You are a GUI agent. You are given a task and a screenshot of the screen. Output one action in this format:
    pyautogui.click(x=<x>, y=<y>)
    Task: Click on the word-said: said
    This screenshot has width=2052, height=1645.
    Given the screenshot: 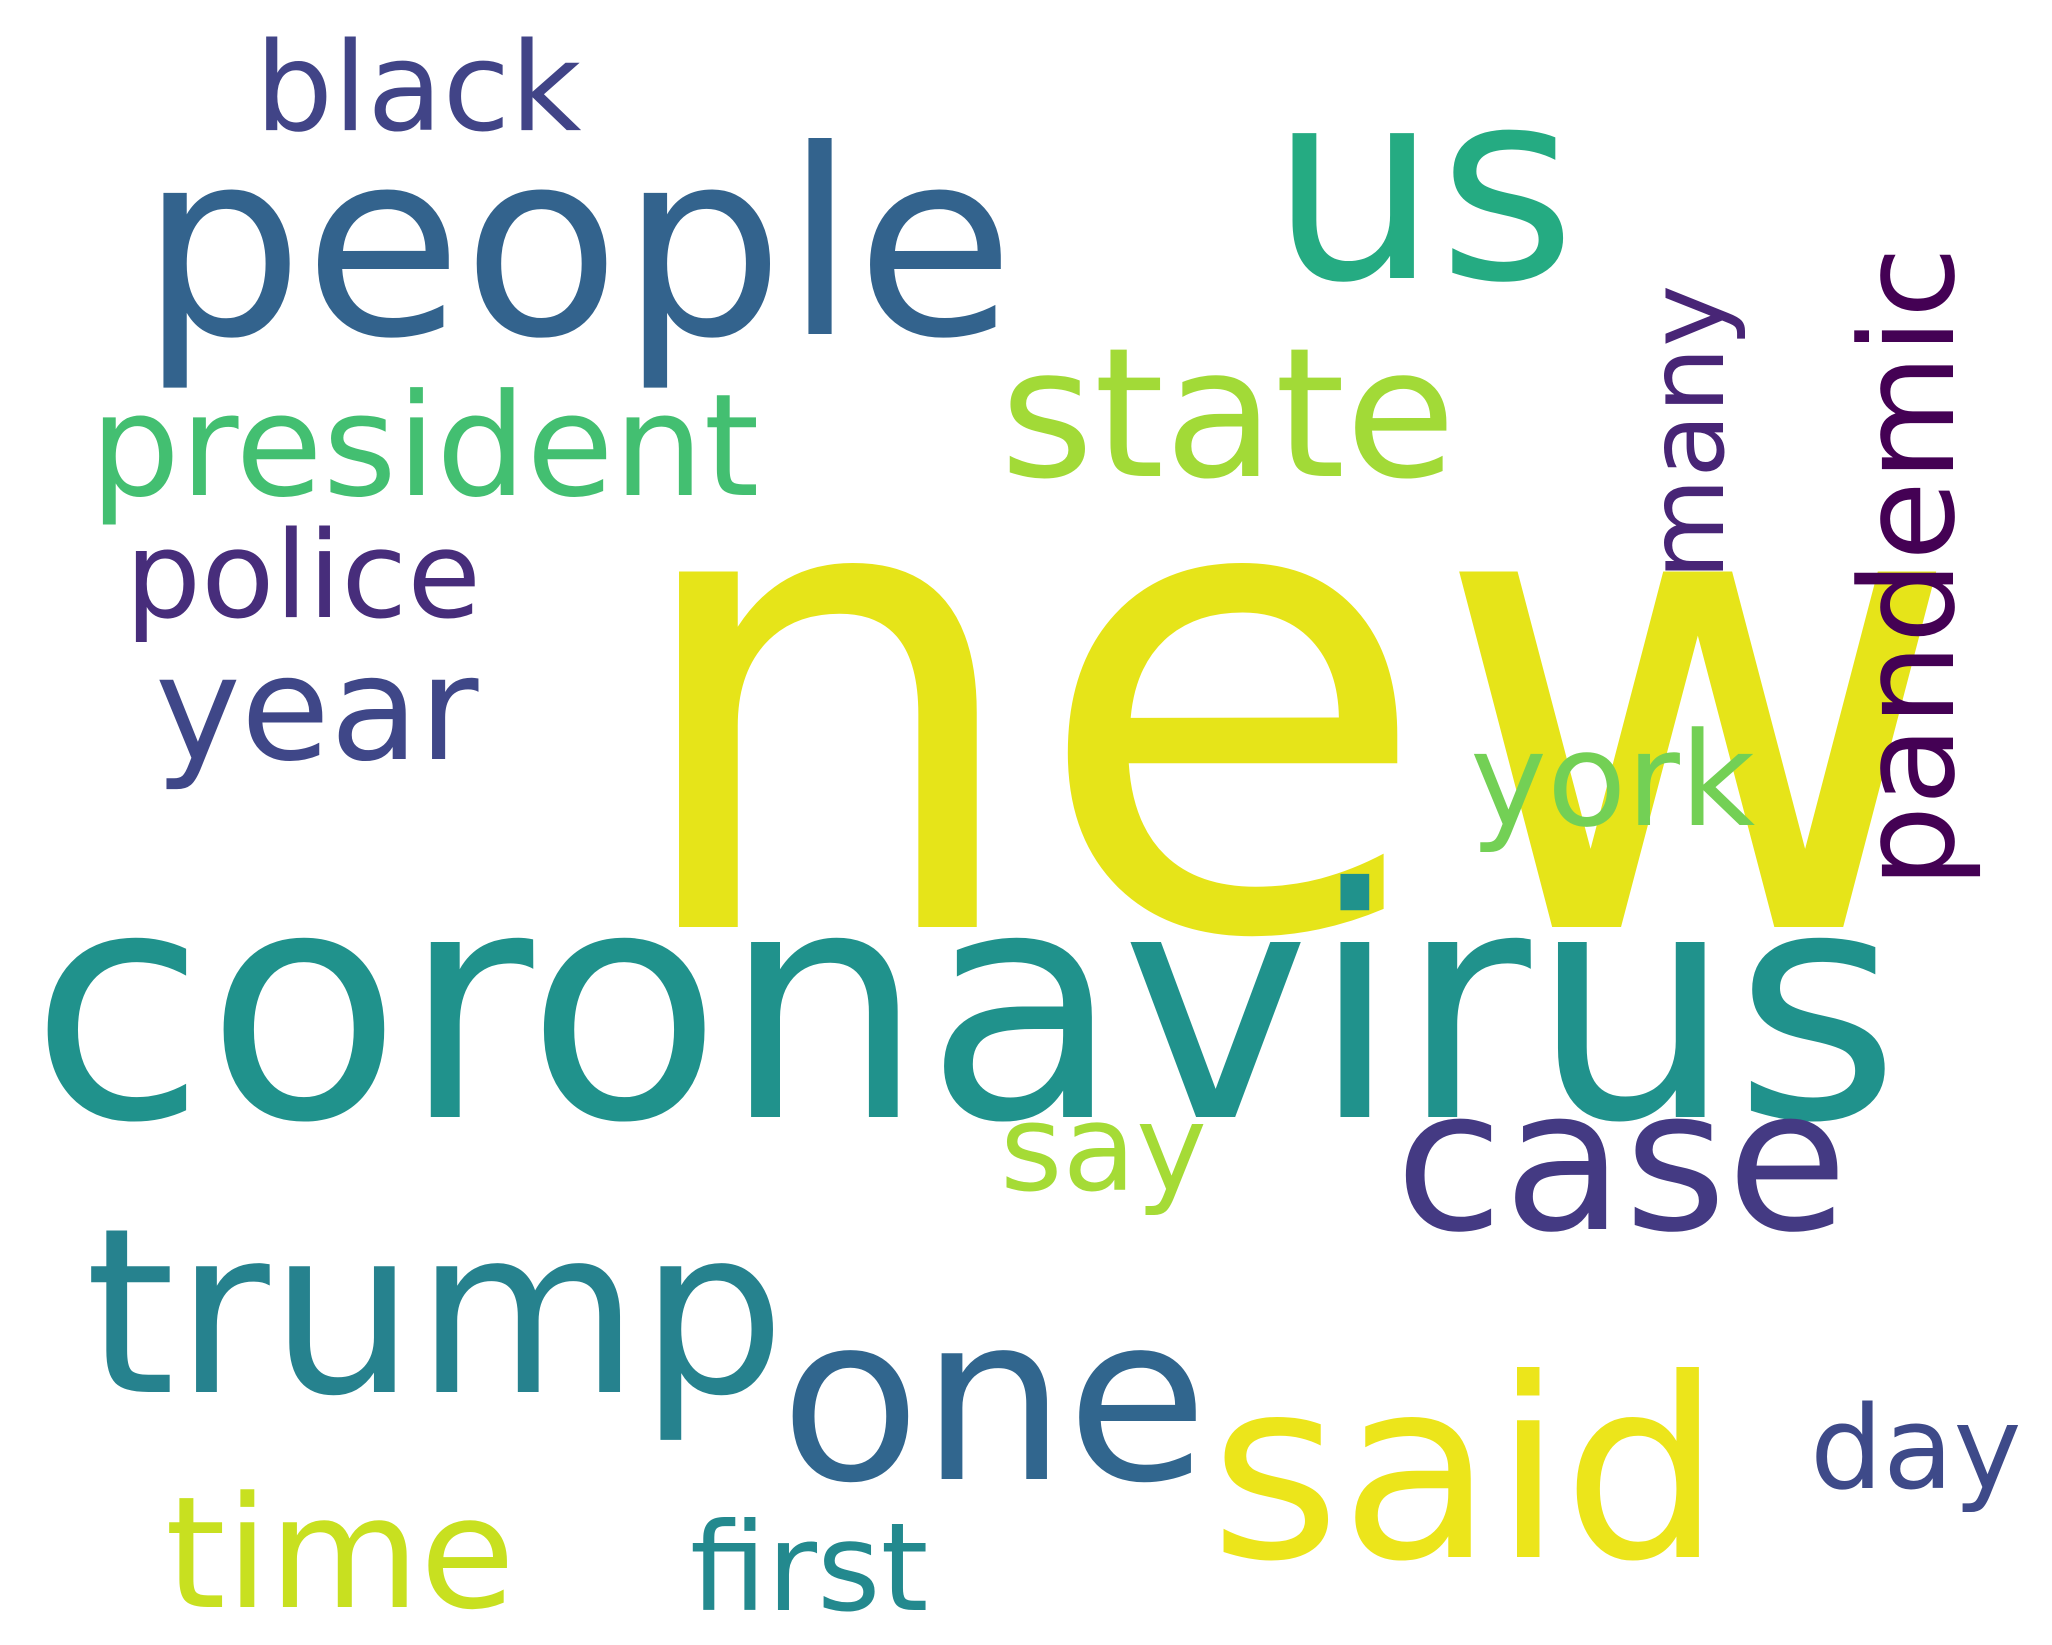 What is the action you would take?
    pyautogui.click(x=1466, y=1470)
    